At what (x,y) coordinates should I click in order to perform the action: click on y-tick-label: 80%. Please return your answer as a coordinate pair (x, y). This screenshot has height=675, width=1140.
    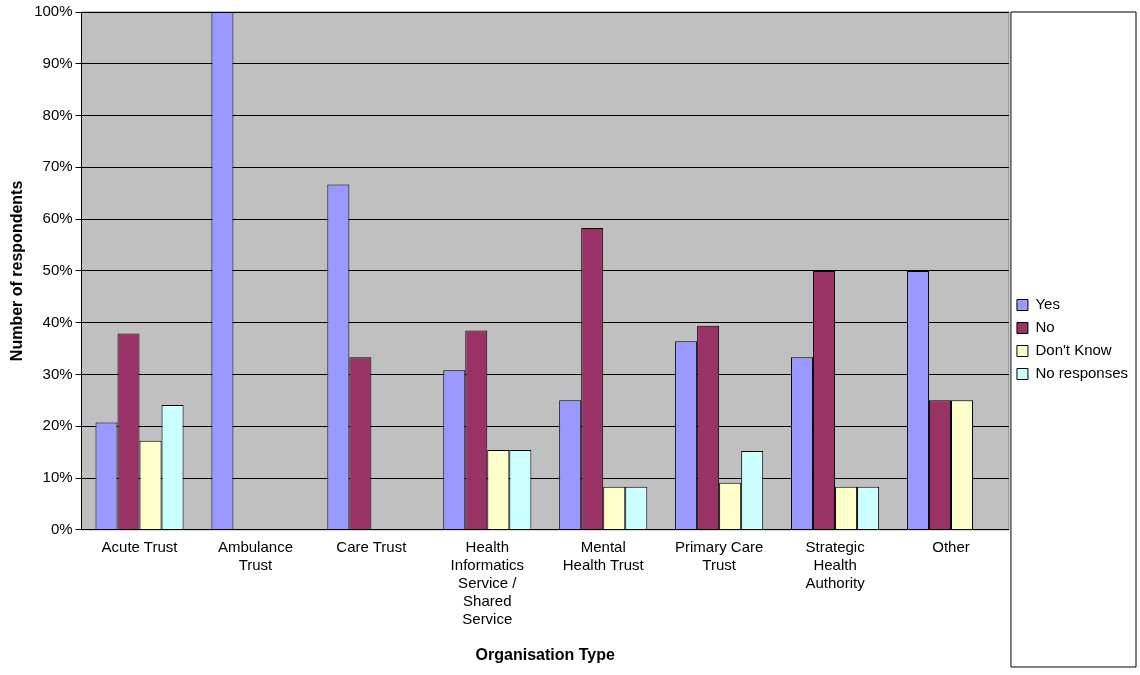
    Looking at the image, I should click on (57, 114).